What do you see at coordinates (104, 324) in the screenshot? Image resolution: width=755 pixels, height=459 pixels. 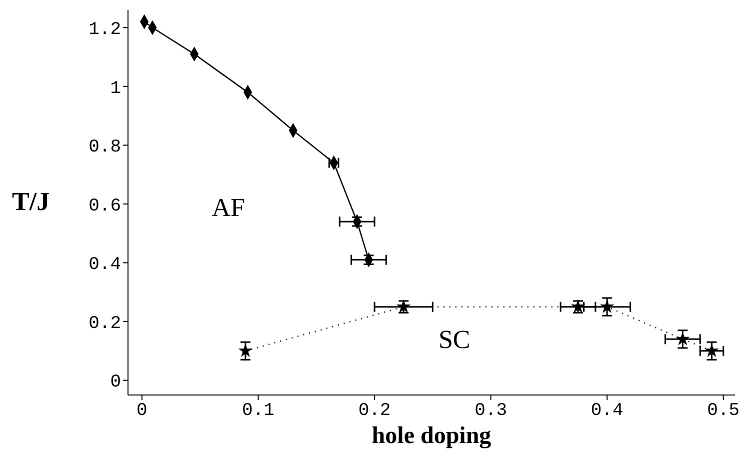 I see `y-tick-label: 0.2` at bounding box center [104, 324].